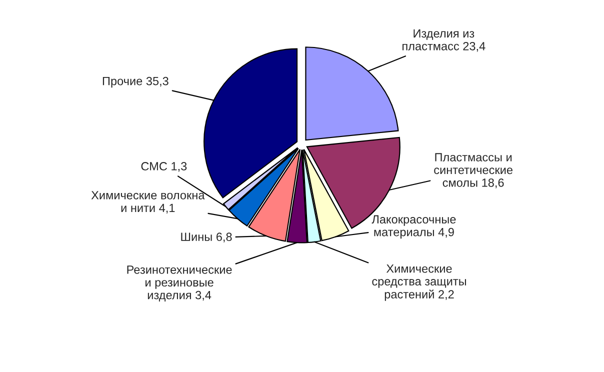 The image size is (604, 372). What do you see at coordinates (473, 170) in the screenshot?
I see `slice-label: Пластмассы и синтетические смолы 18,6` at bounding box center [473, 170].